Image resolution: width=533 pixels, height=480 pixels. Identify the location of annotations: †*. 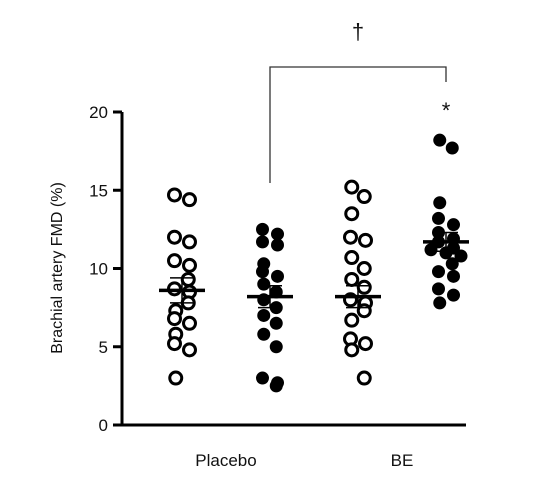
(360, 101).